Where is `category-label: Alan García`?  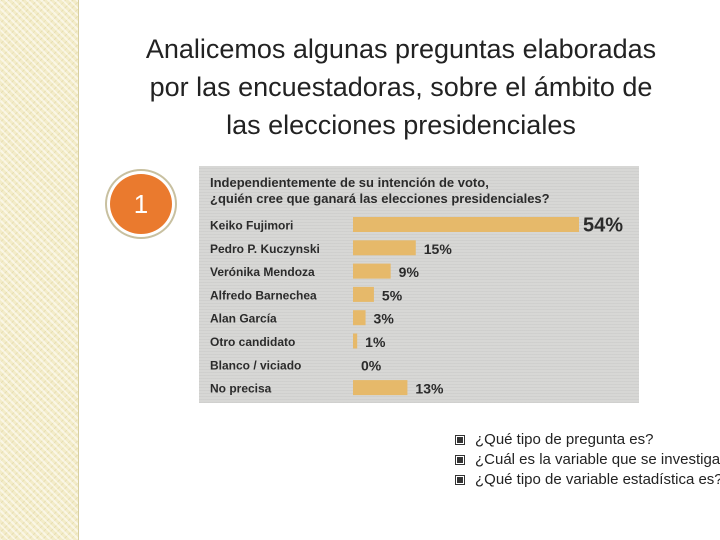
category-label: Alan García is located at coordinates (243, 319).